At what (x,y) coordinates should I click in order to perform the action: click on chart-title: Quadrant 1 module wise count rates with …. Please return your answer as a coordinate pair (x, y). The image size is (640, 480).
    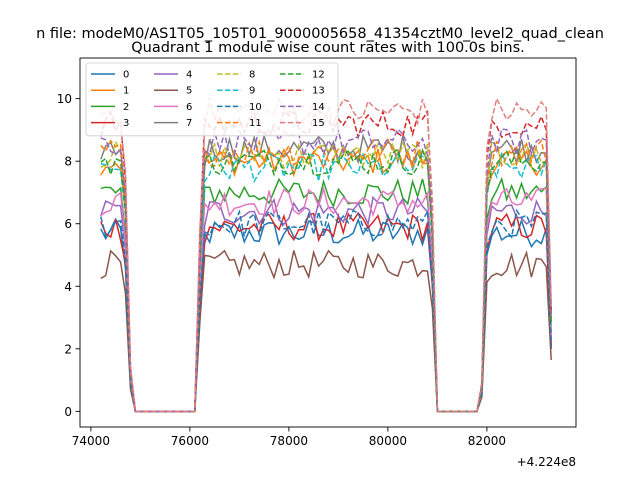
    Looking at the image, I should click on (328, 48).